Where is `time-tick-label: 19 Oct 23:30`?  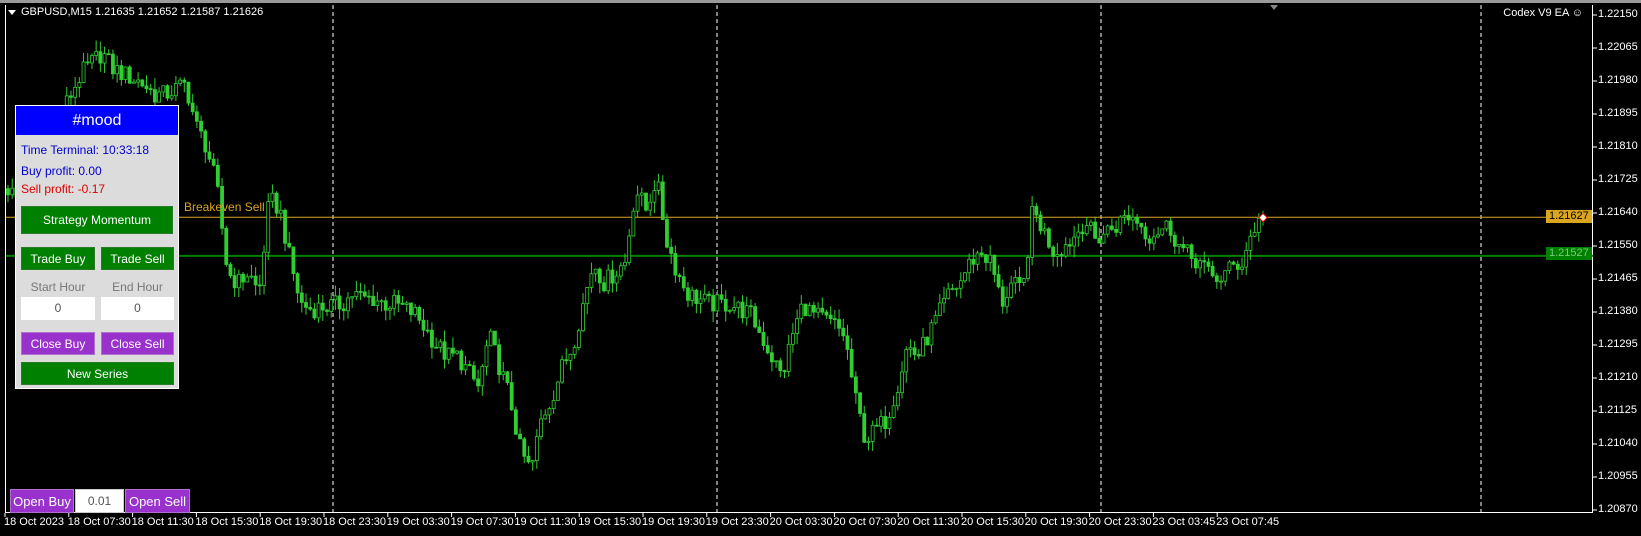
time-tick-label: 19 Oct 23:30 is located at coordinates (737, 522).